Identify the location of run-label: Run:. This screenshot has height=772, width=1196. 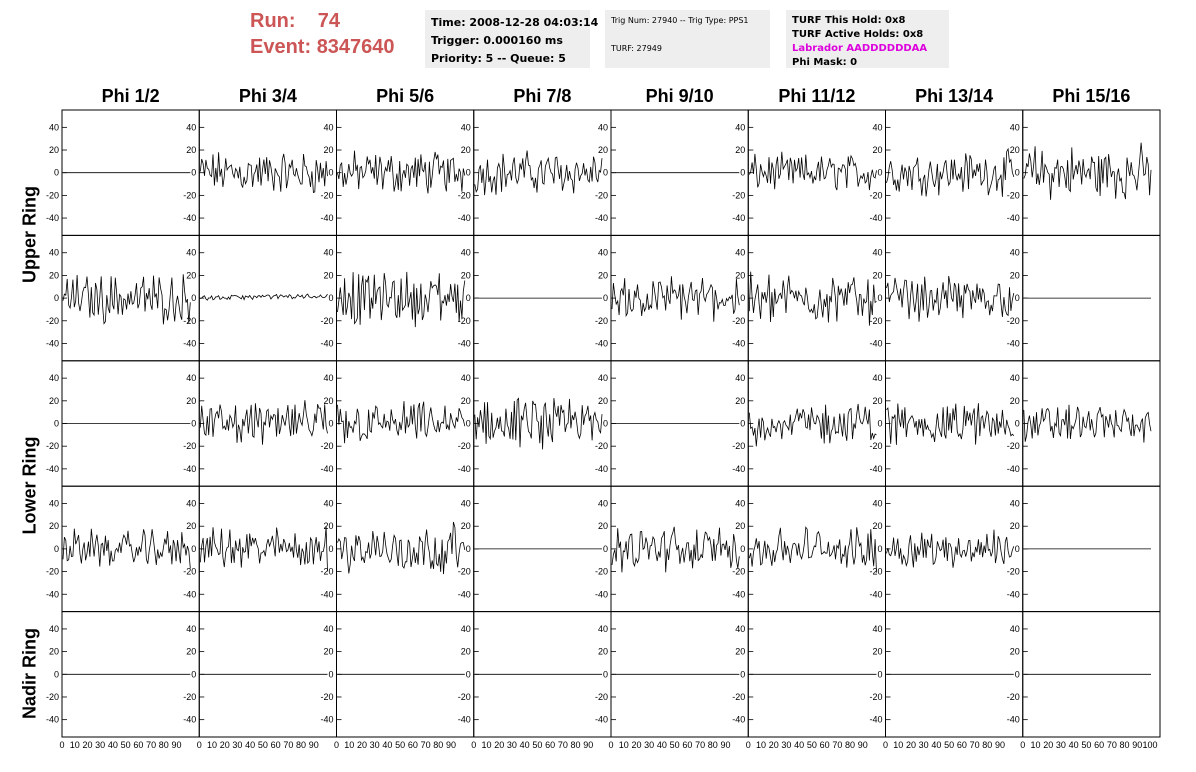
(273, 21).